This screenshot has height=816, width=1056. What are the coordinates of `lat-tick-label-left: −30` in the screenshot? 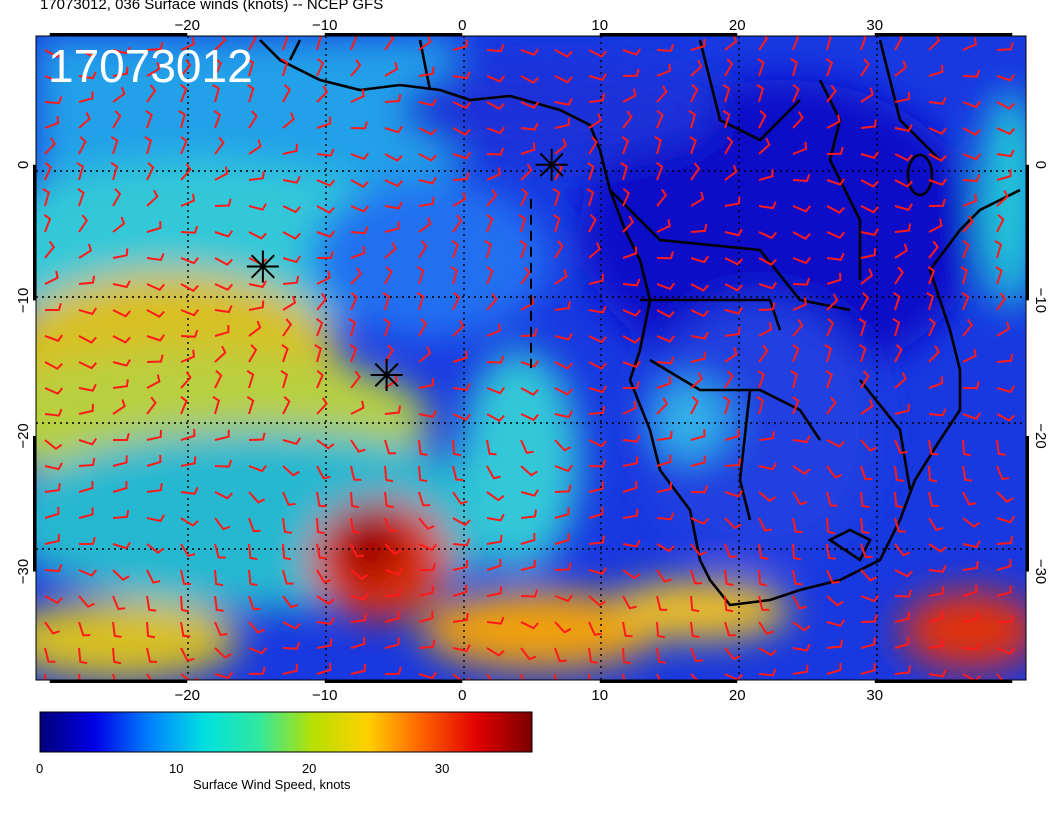 It's located at (23, 571).